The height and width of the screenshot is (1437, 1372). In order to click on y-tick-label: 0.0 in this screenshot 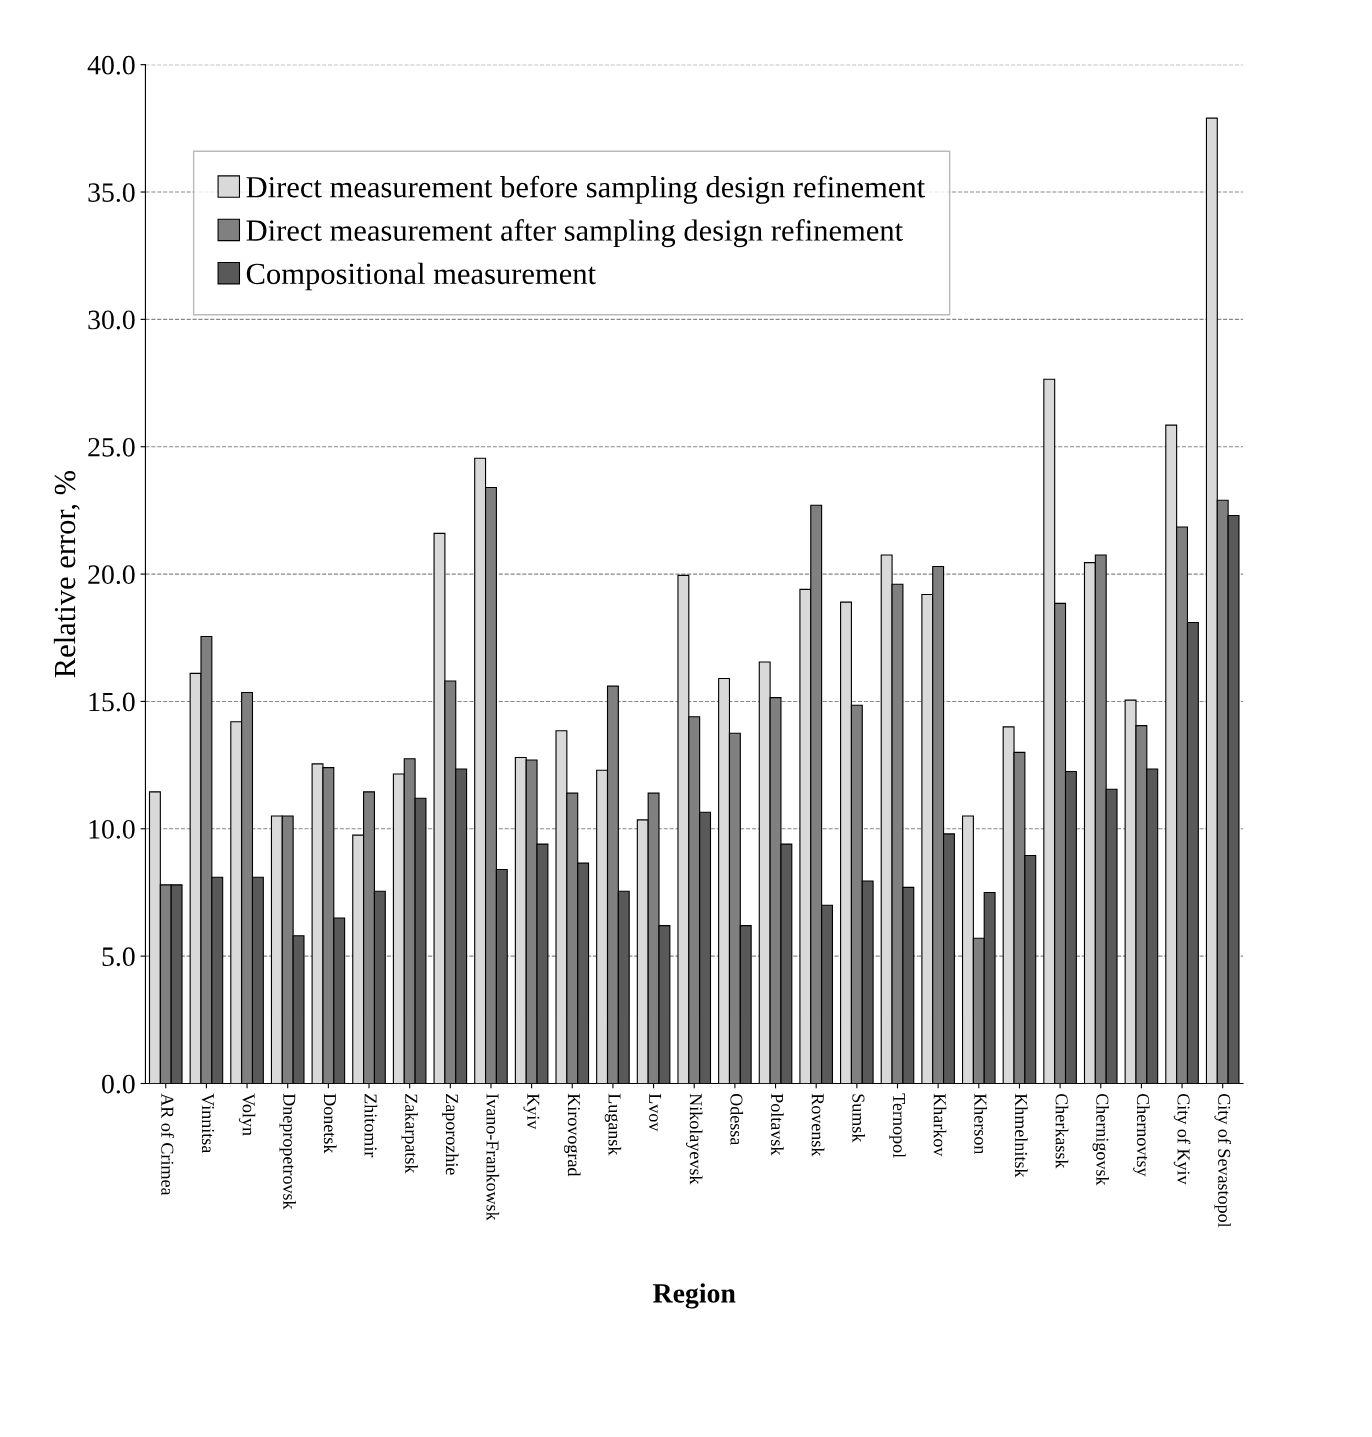, I will do `click(118, 1084)`.